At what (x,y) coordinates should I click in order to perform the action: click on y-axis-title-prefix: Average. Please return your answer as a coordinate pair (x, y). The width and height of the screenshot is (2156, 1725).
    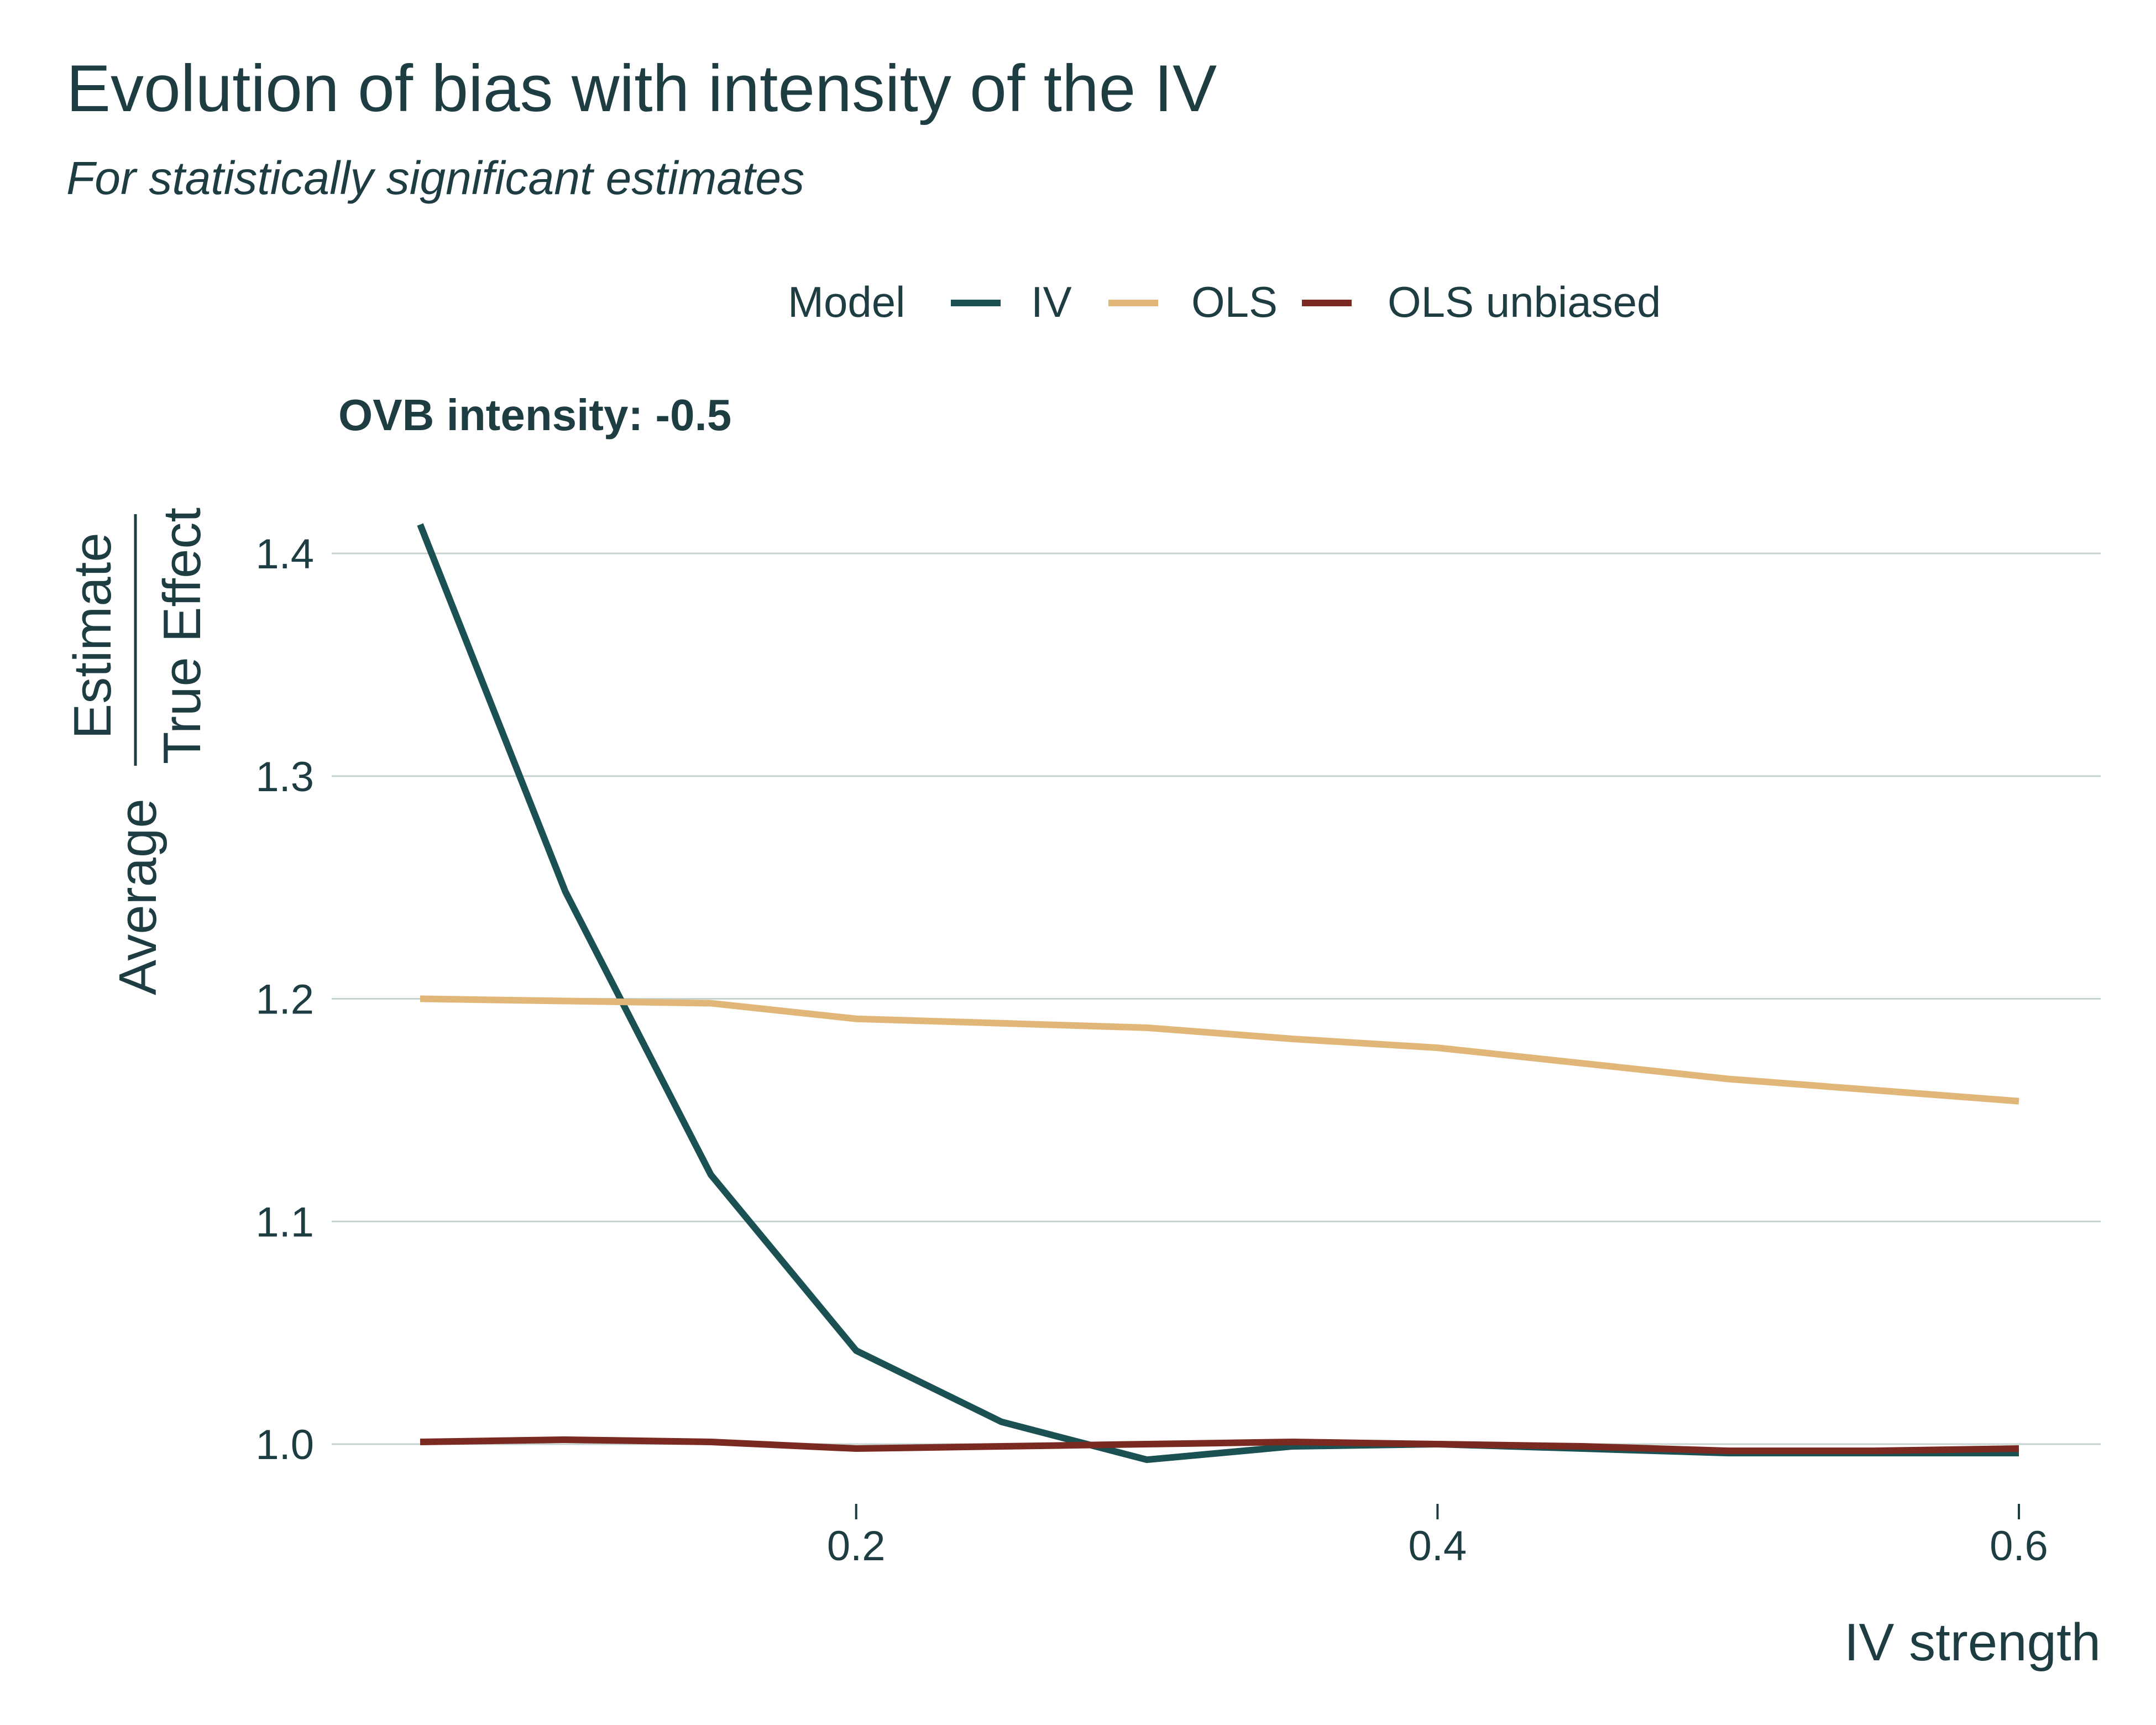
    Looking at the image, I should click on (138, 896).